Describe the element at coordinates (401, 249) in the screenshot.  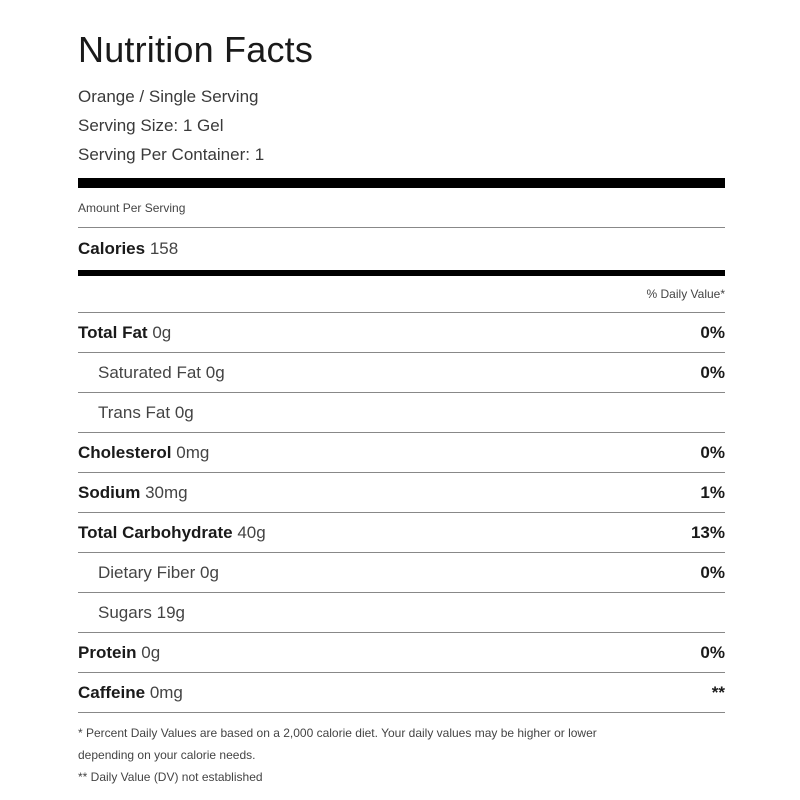
I see `calories-row: Calories 158` at that location.